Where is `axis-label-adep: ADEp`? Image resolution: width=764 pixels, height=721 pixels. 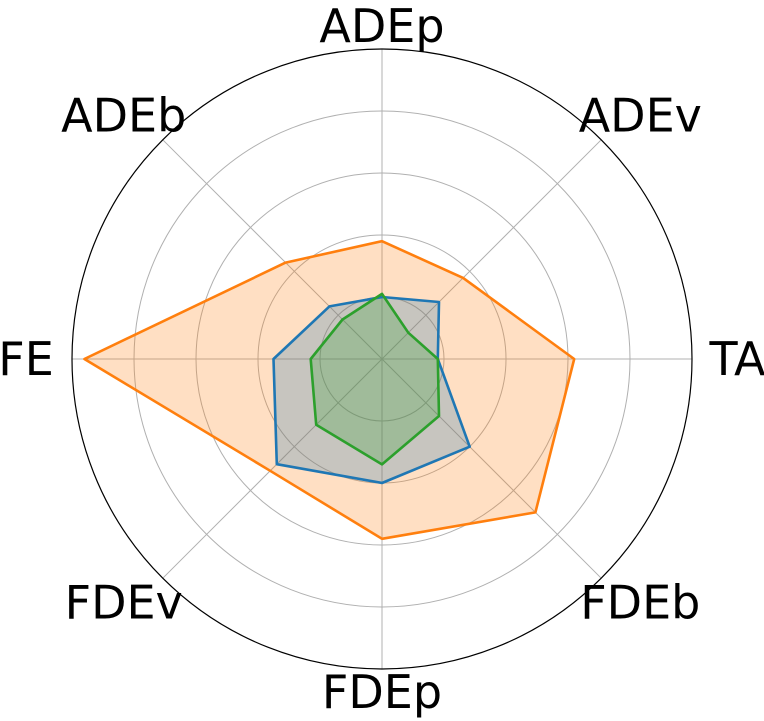
axis-label-adep: ADEp is located at coordinates (381, 26).